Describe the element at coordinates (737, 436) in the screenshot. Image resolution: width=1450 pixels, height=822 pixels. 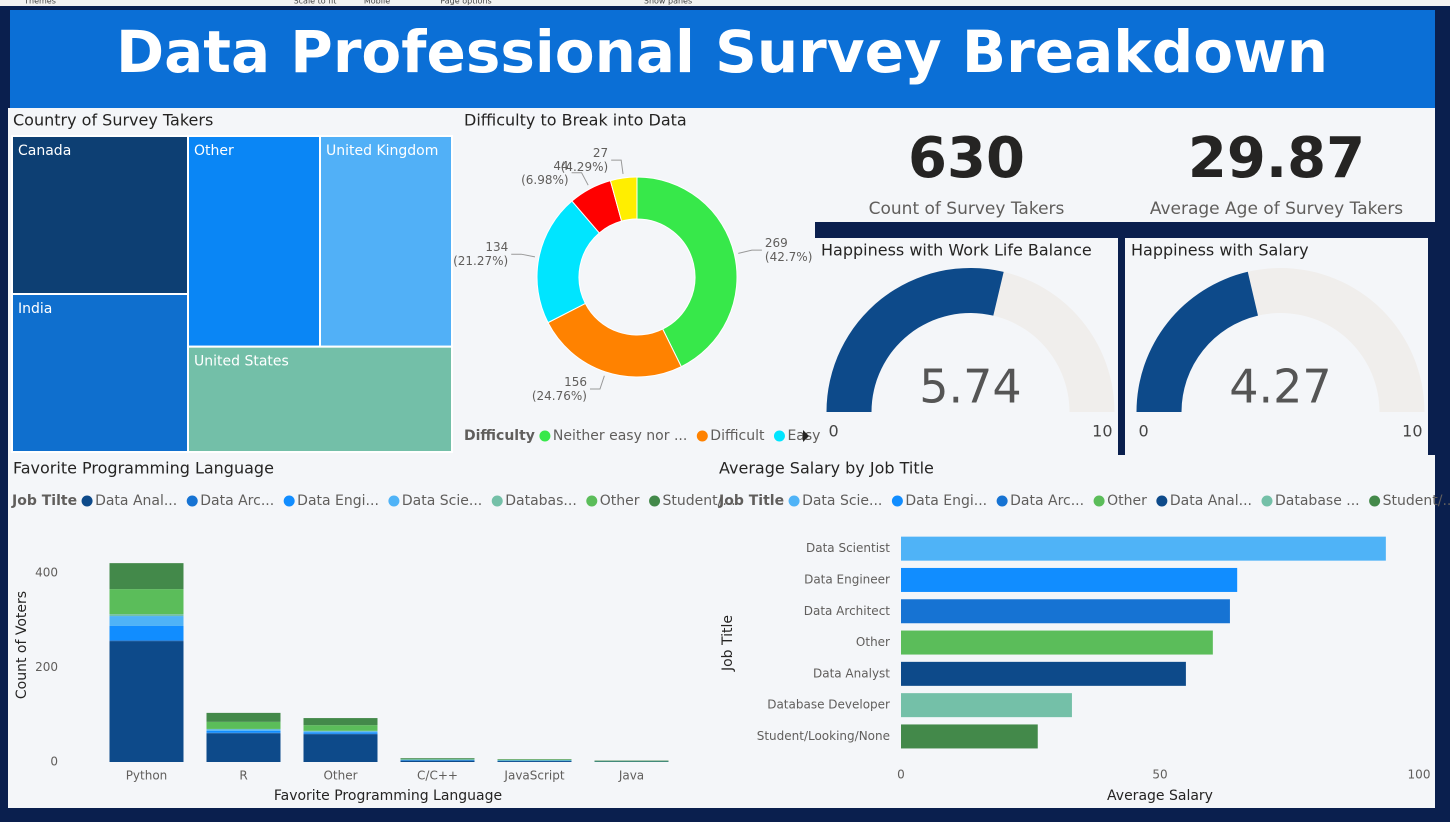
I see `legend-label: Difficult` at that location.